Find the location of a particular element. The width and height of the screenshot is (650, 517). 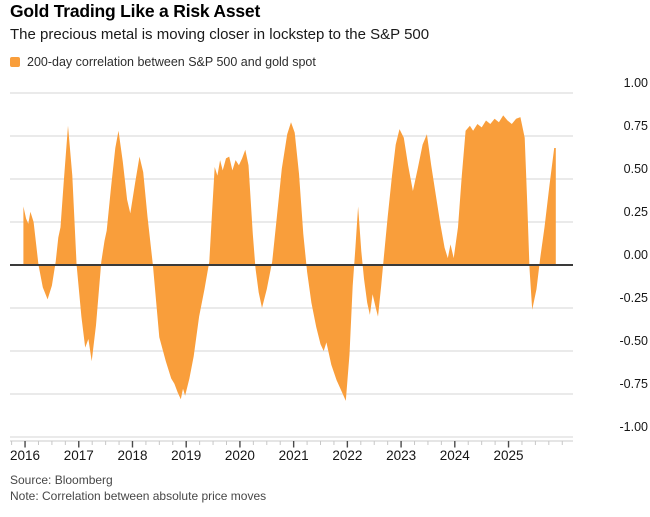

x-axis-year-label: 2020 is located at coordinates (240, 455).